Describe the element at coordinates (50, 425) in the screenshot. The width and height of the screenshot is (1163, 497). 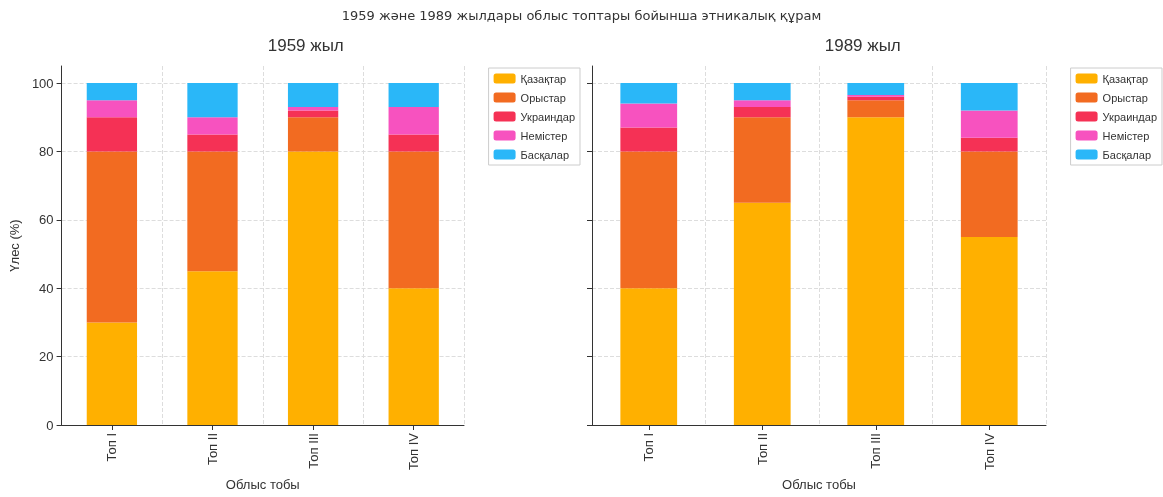
I see `y-tick-label: 0` at that location.